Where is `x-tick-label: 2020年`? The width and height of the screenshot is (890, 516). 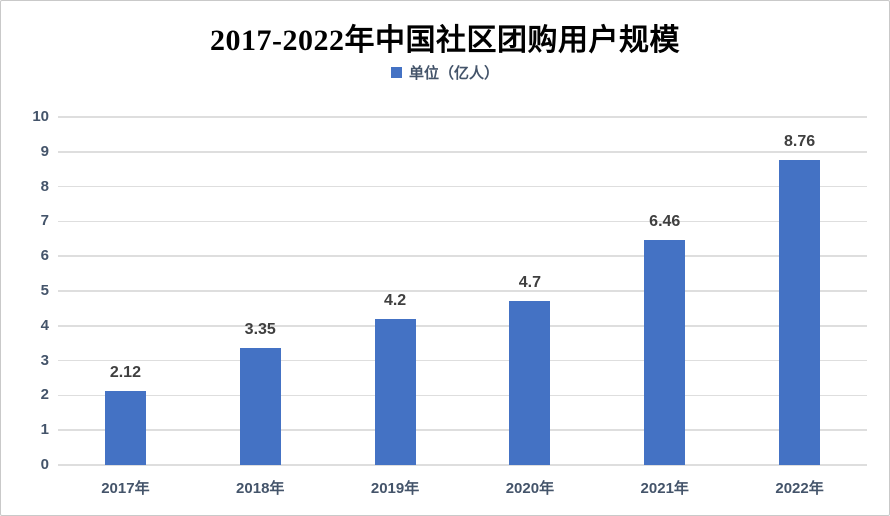
x-tick-label: 2020年 is located at coordinates (530, 488).